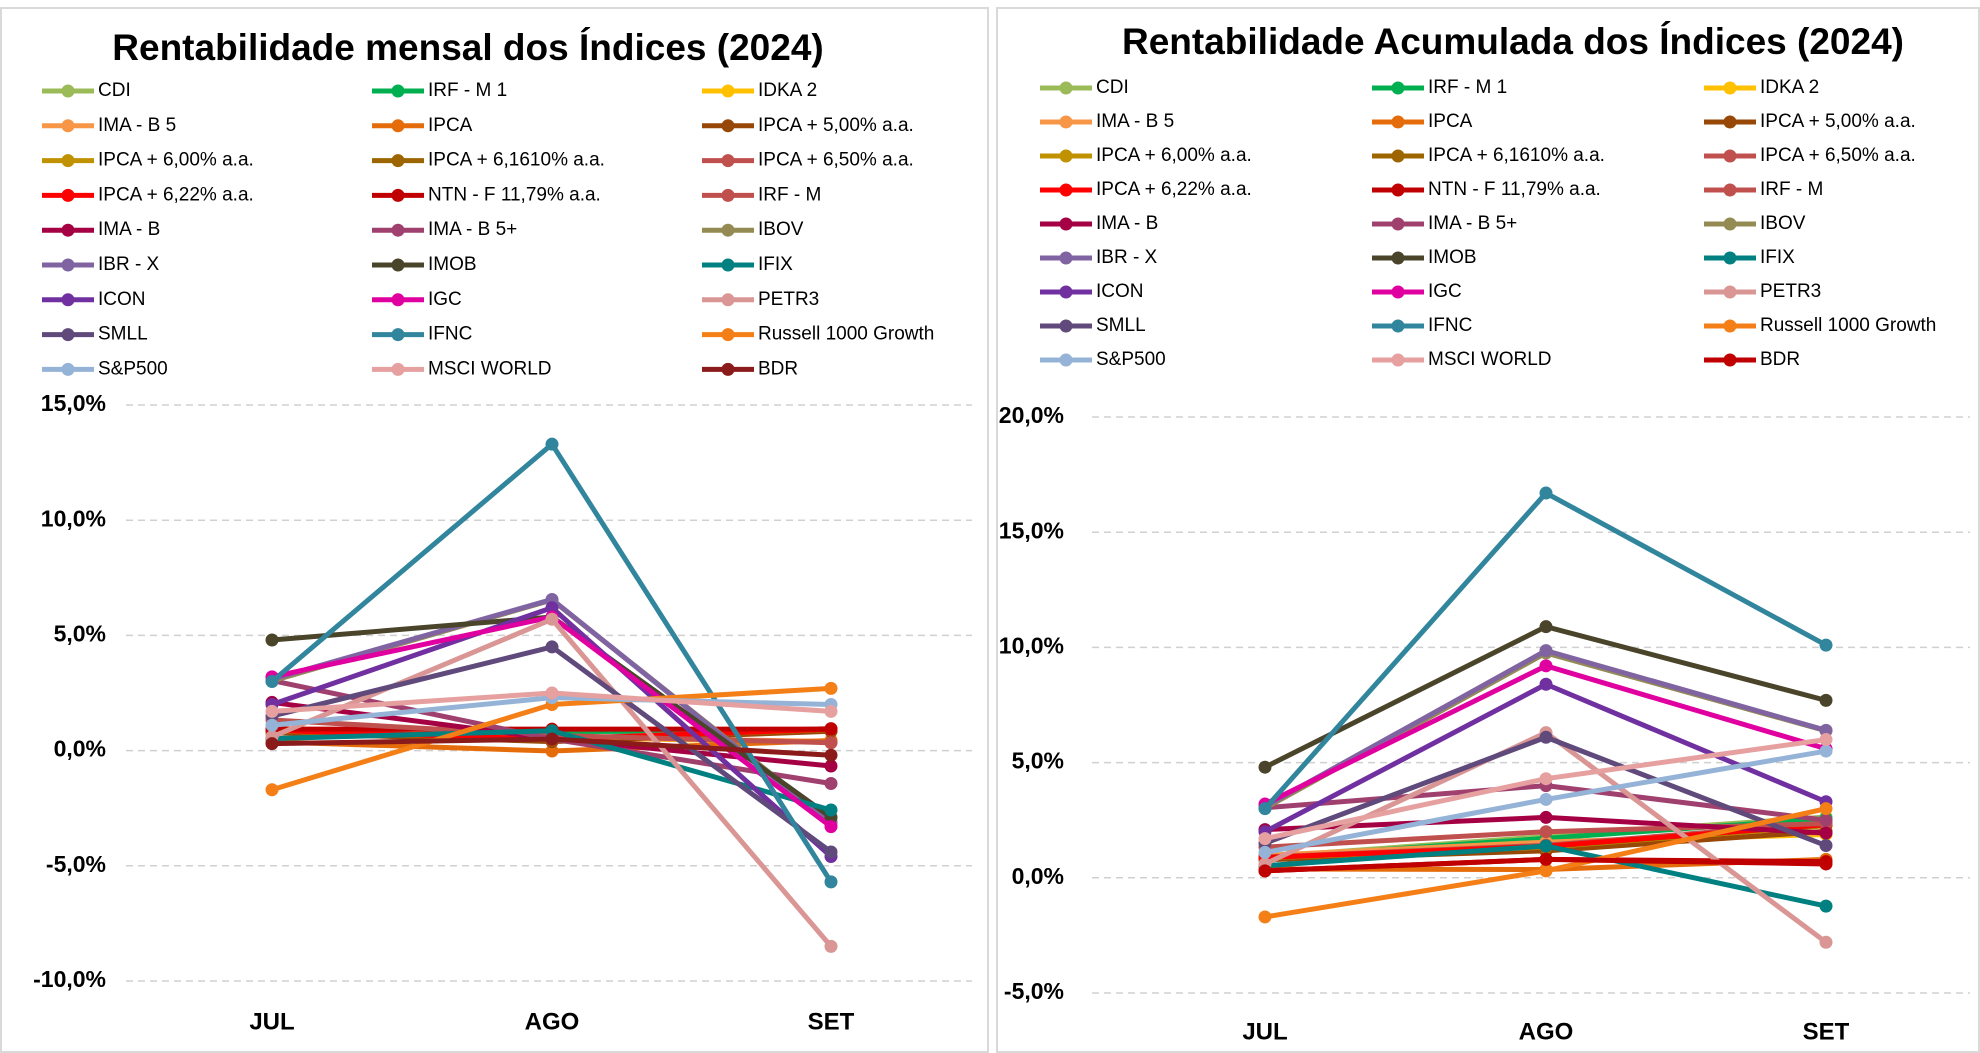 The image size is (1980, 1053). What do you see at coordinates (1174, 155) in the screenshot?
I see `legend-label: IPCA + 6,00% a.a.` at bounding box center [1174, 155].